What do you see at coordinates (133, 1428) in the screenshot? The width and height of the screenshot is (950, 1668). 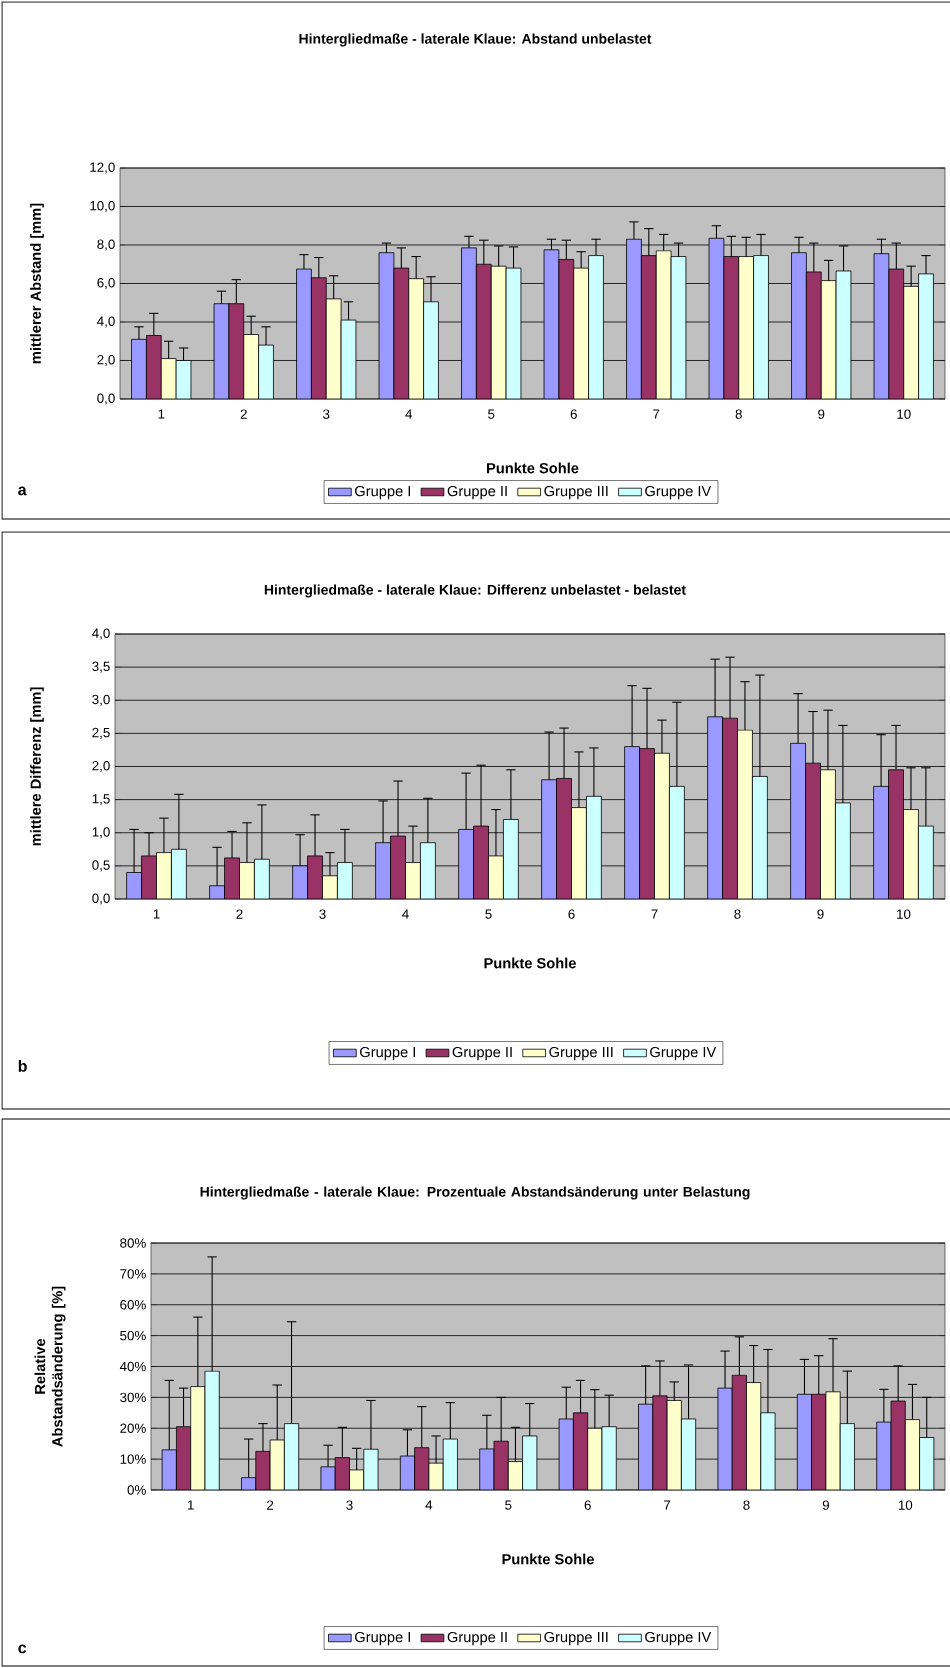 I see `y-tick-label: 20%` at bounding box center [133, 1428].